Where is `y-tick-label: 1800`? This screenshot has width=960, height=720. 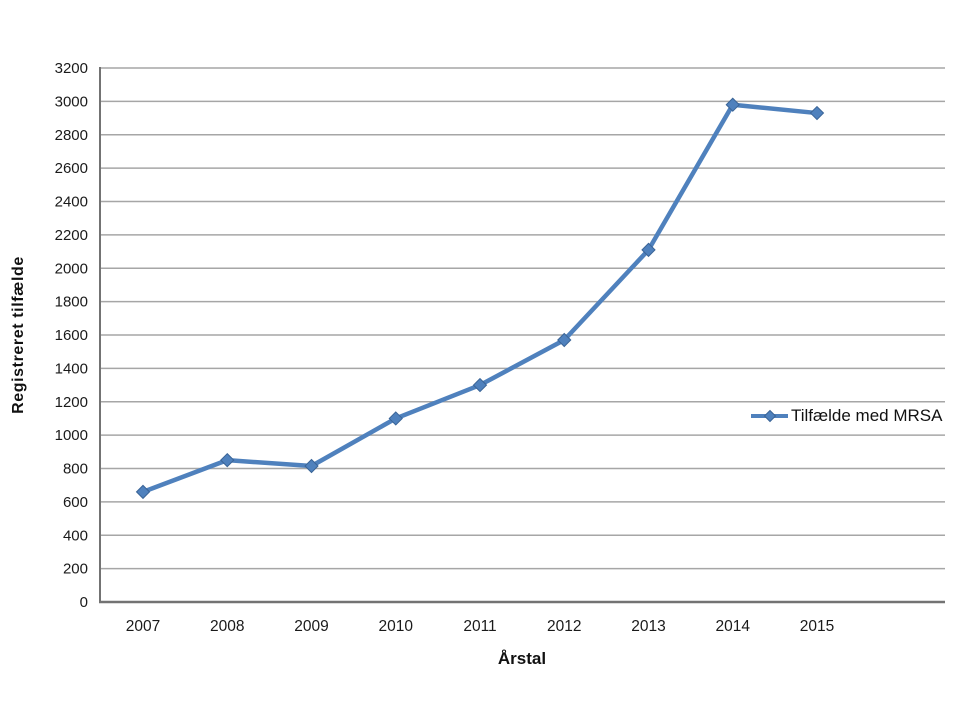 y-tick-label: 1800 is located at coordinates (71, 302).